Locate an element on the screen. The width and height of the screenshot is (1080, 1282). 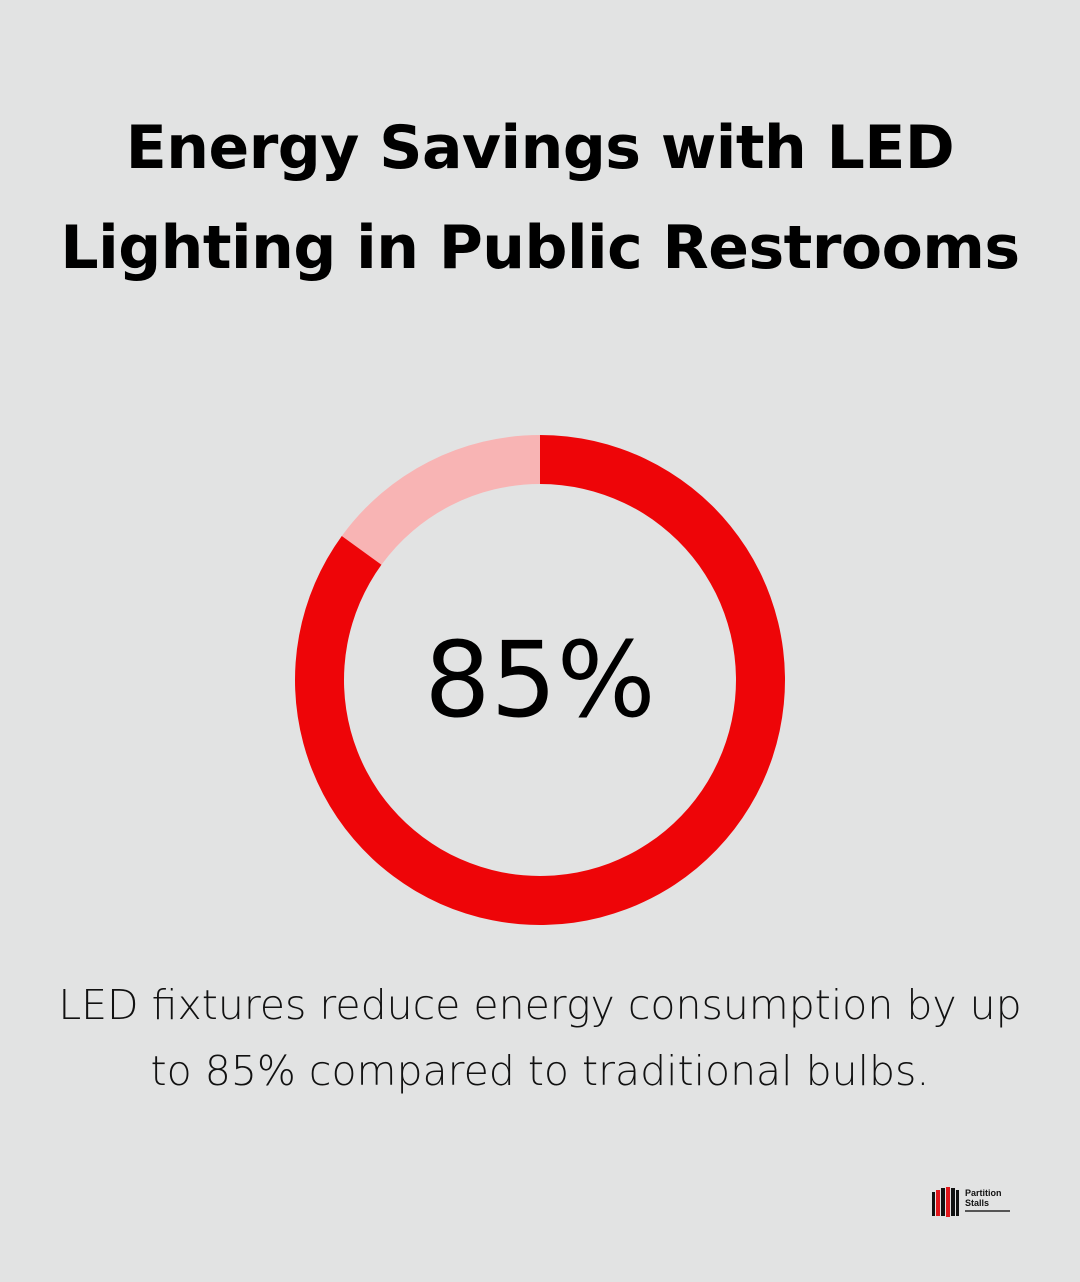
partition-stalls-logo: Partition Stalls is located at coordinates (977, 1202).